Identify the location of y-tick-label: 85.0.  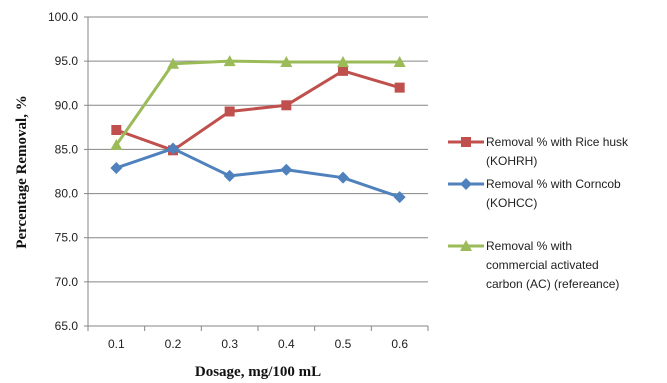
(67, 149).